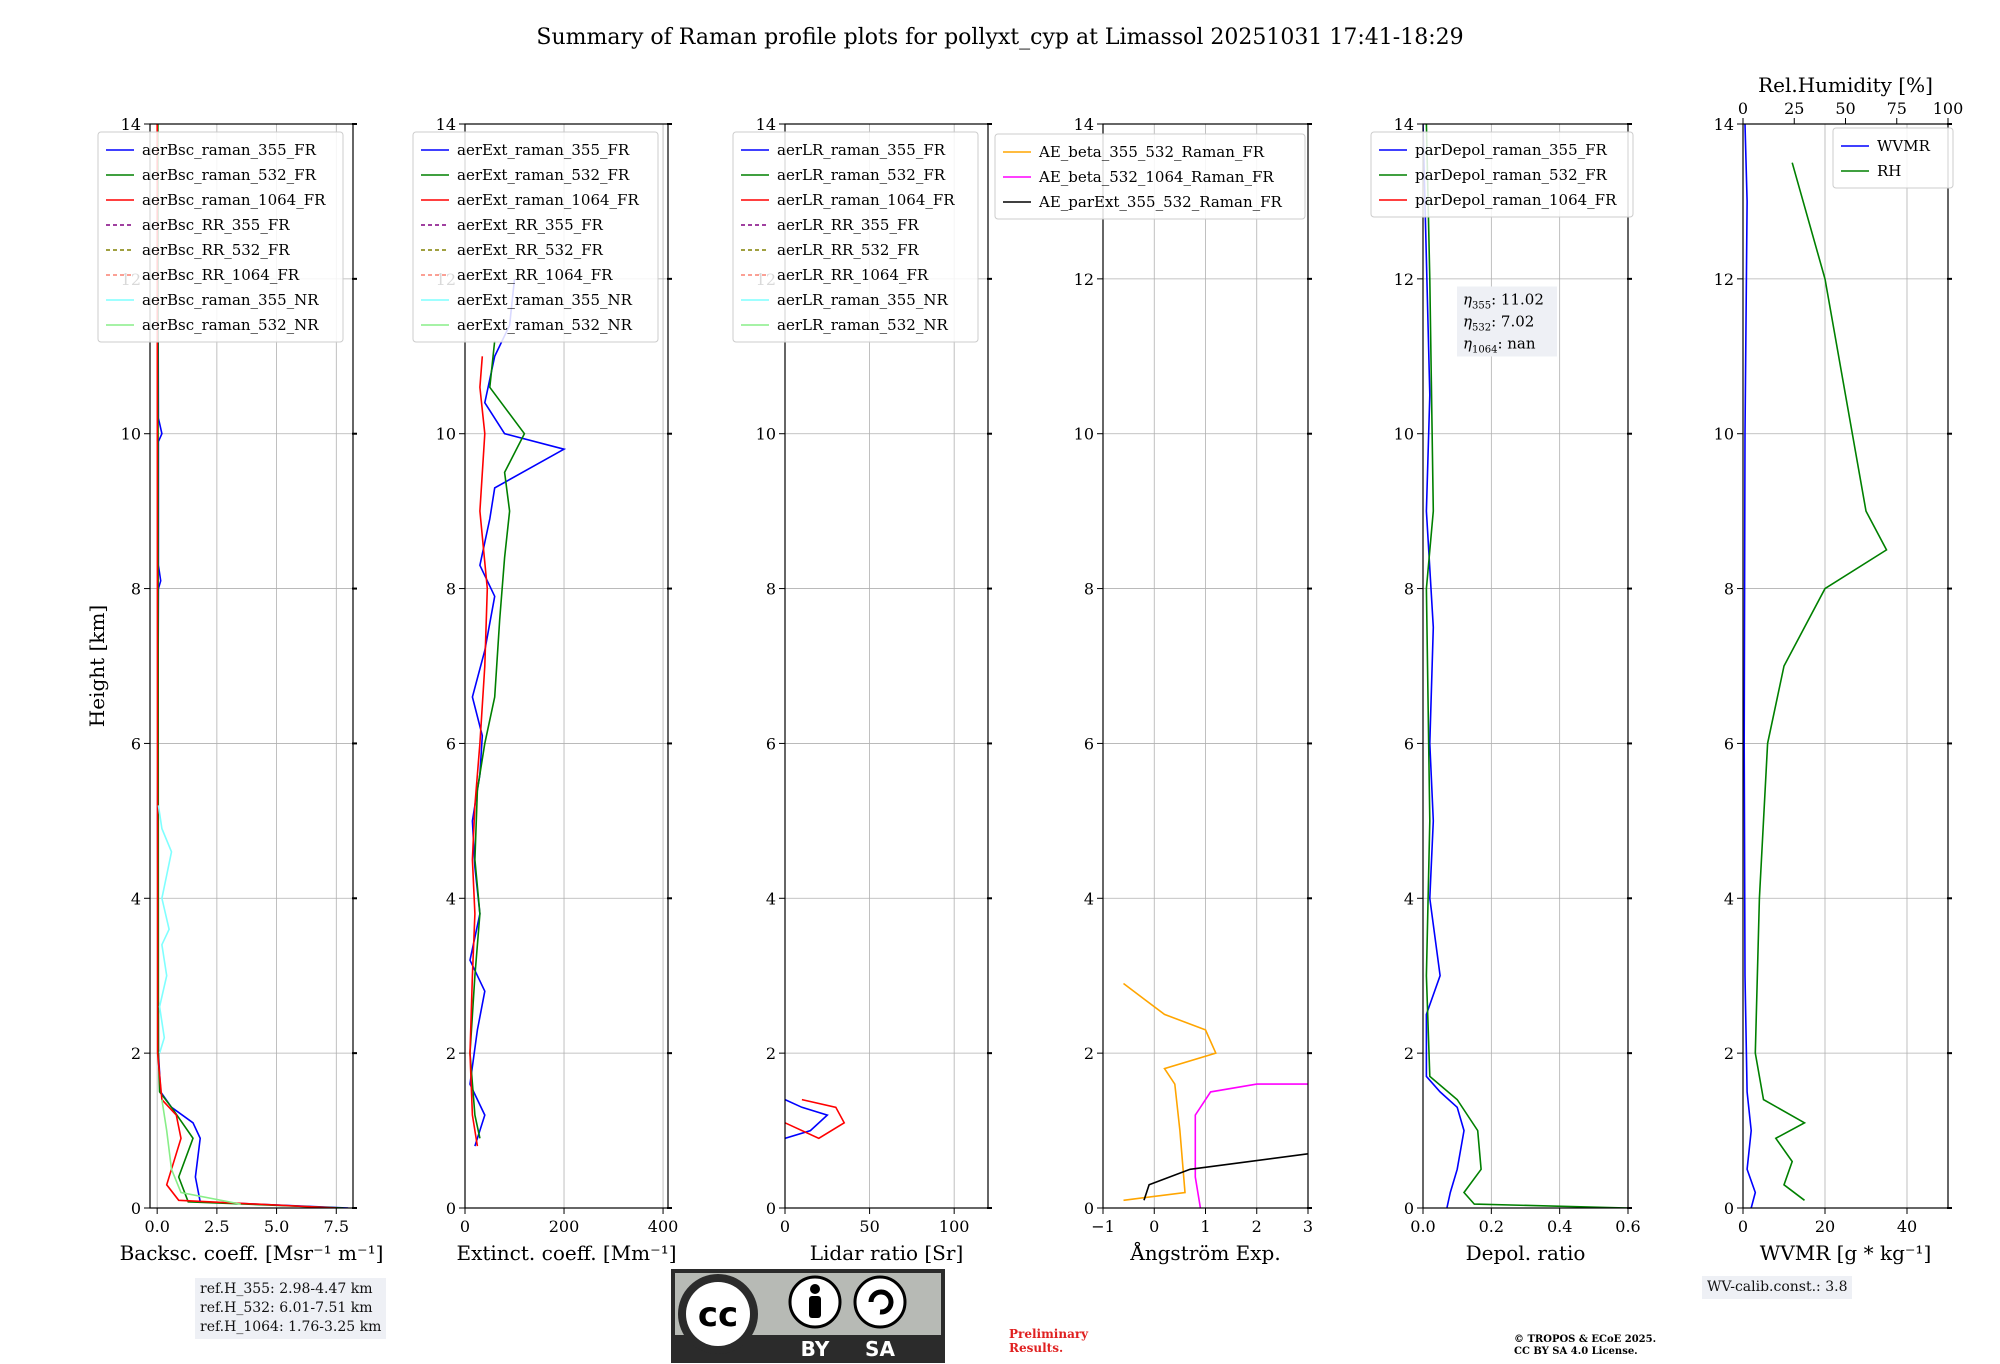 This screenshot has width=2000, height=1364. Describe the element at coordinates (1526, 1253) in the screenshot. I see `x-axis-label: Depol. ratio` at that location.